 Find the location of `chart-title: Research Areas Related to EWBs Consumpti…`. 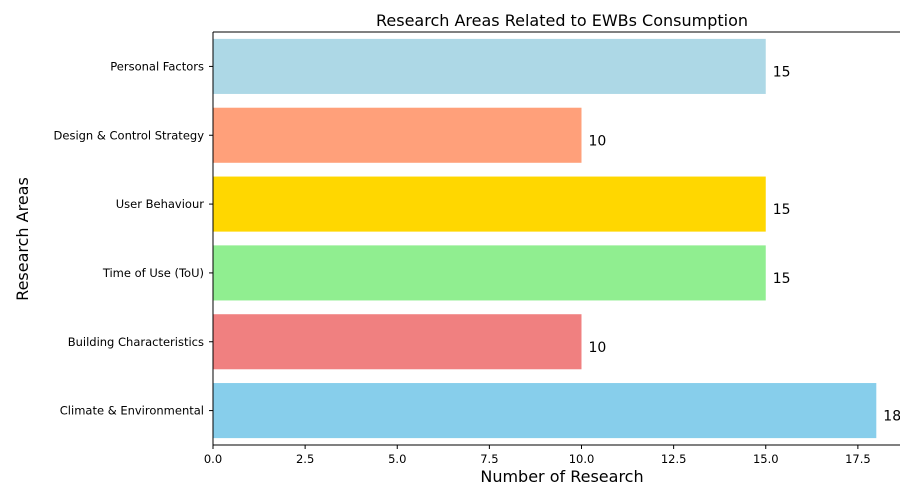

chart-title: Research Areas Related to EWBs Consumpti… is located at coordinates (562, 20).